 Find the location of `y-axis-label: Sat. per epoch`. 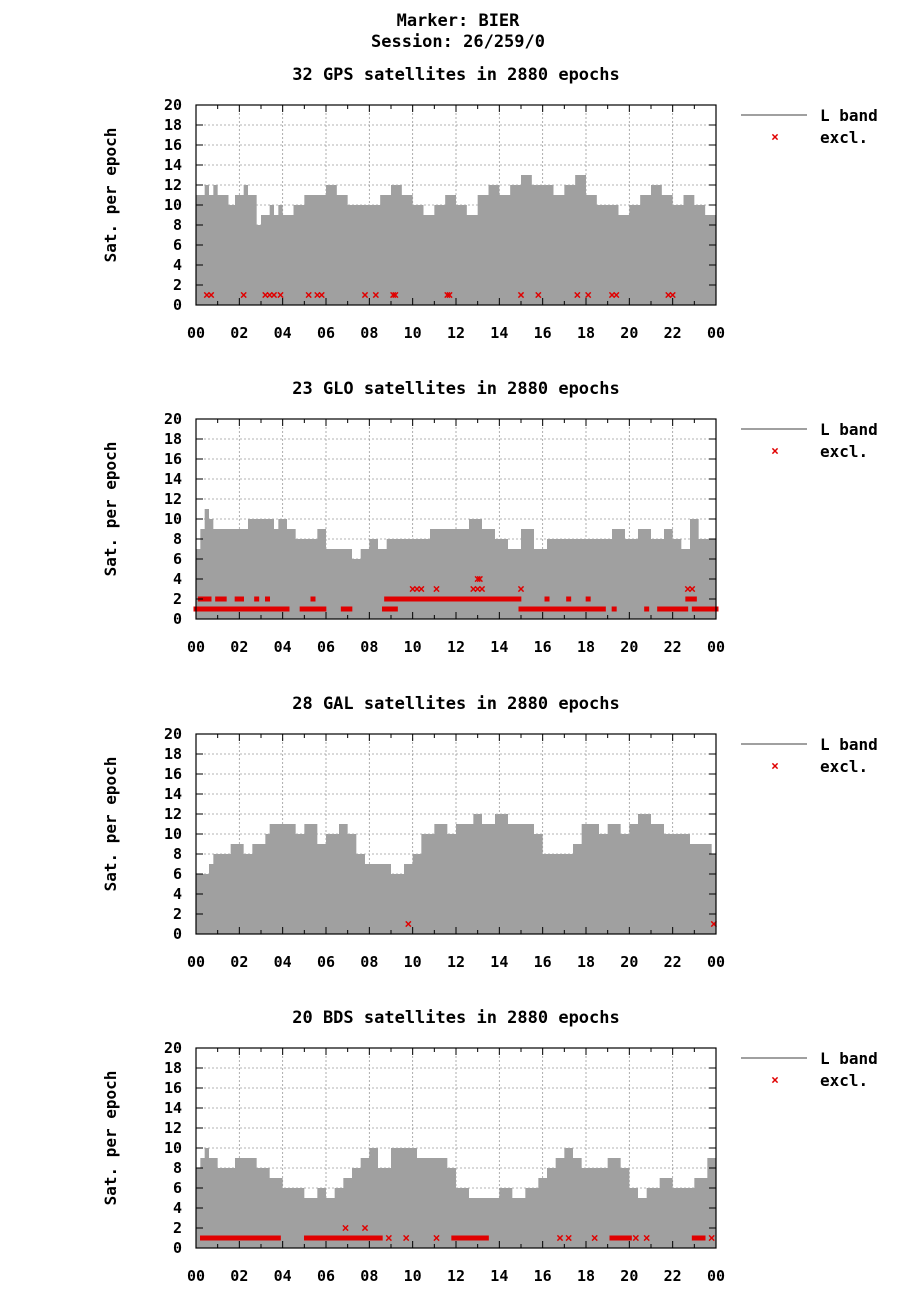

y-axis-label: Sat. per epoch is located at coordinates (110, 824).